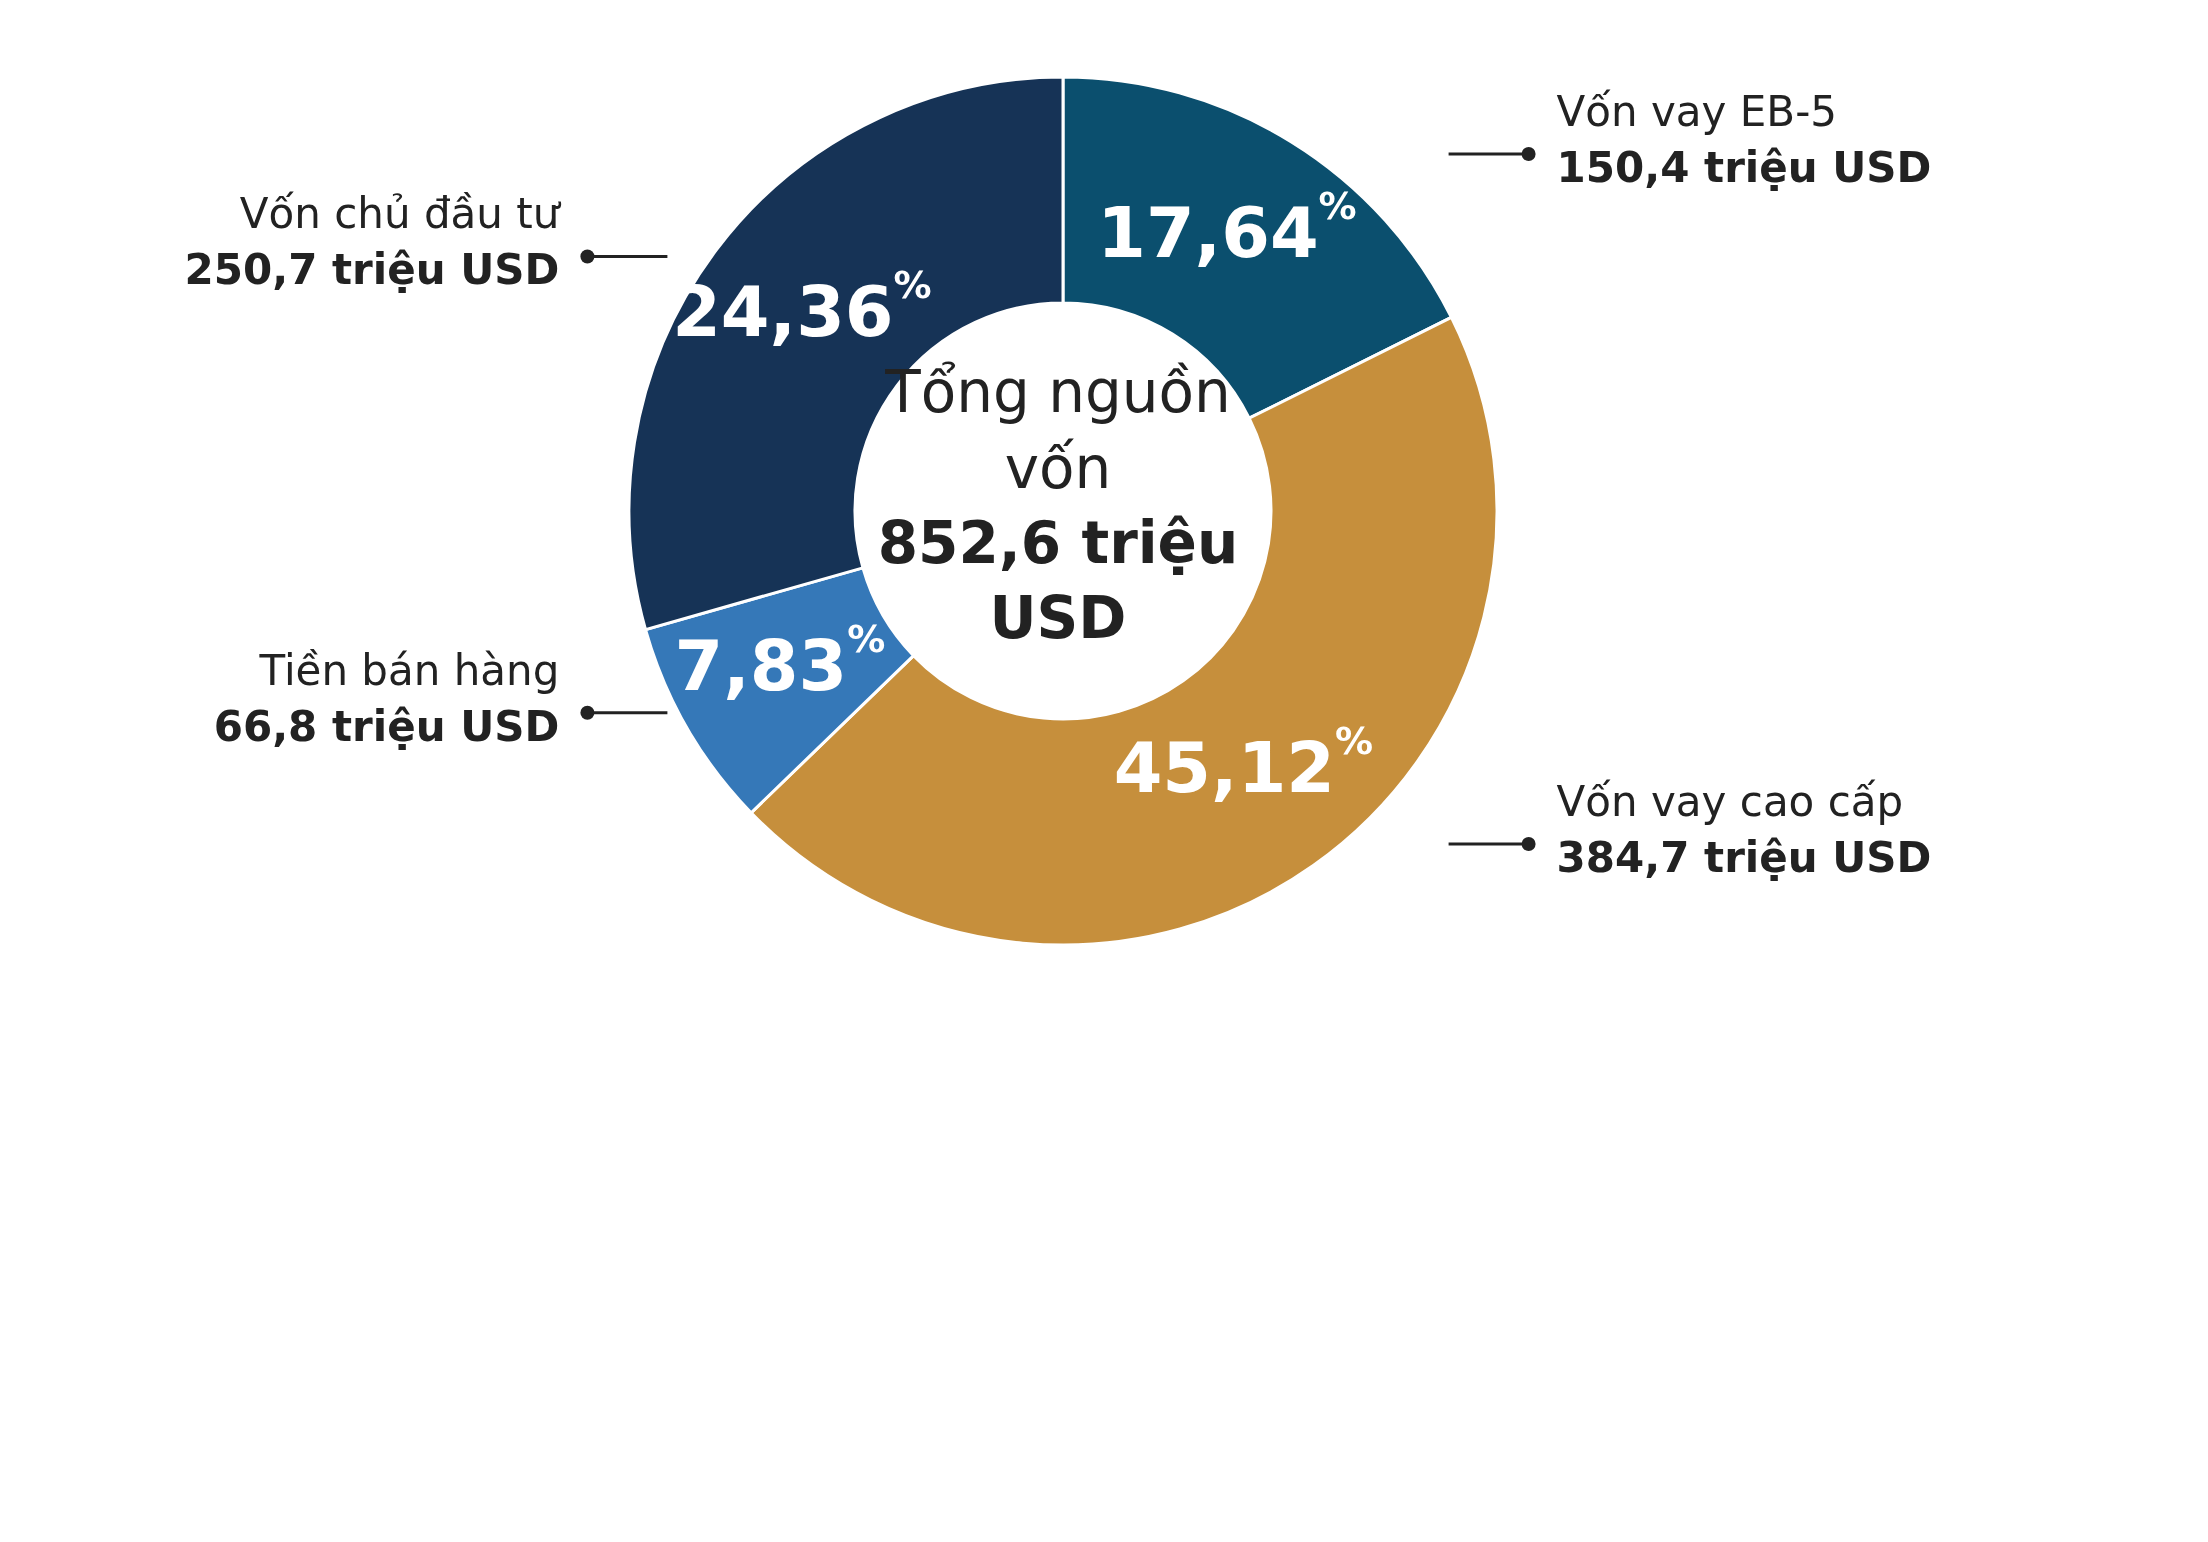 Image resolution: width=2208 pixels, height=1542 pixels. I want to click on text: 45,12$^{%}$, so click(1243, 764).